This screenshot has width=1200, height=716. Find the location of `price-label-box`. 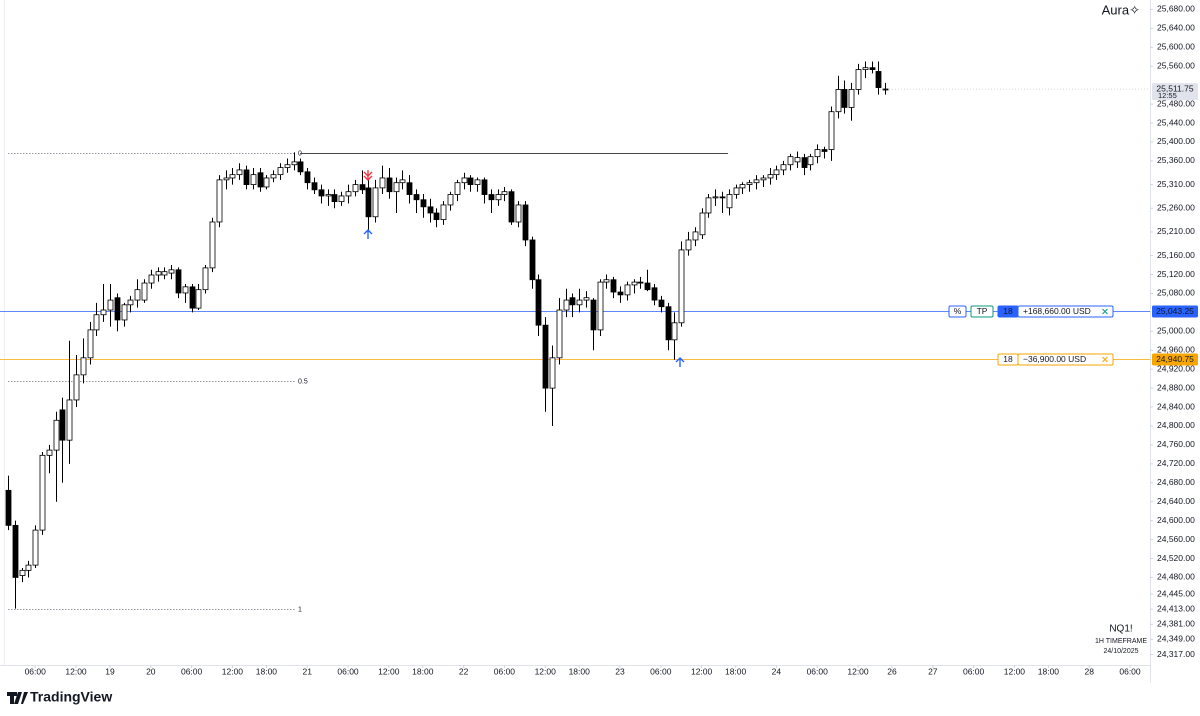

price-label-box is located at coordinates (1175, 311).